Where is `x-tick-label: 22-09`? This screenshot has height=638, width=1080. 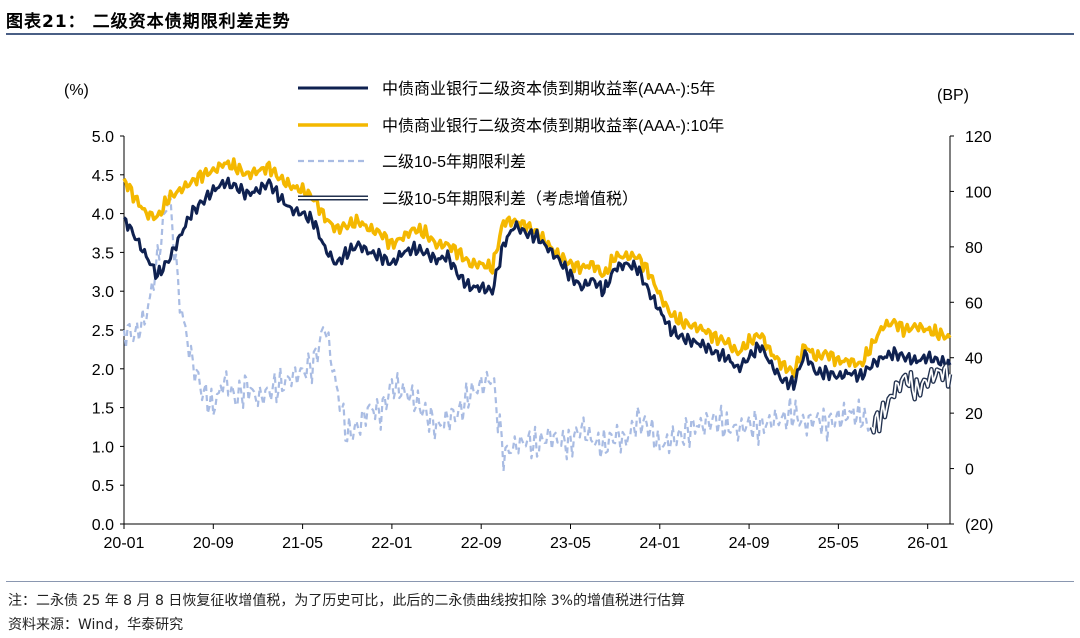
x-tick-label: 22-09 is located at coordinates (481, 543).